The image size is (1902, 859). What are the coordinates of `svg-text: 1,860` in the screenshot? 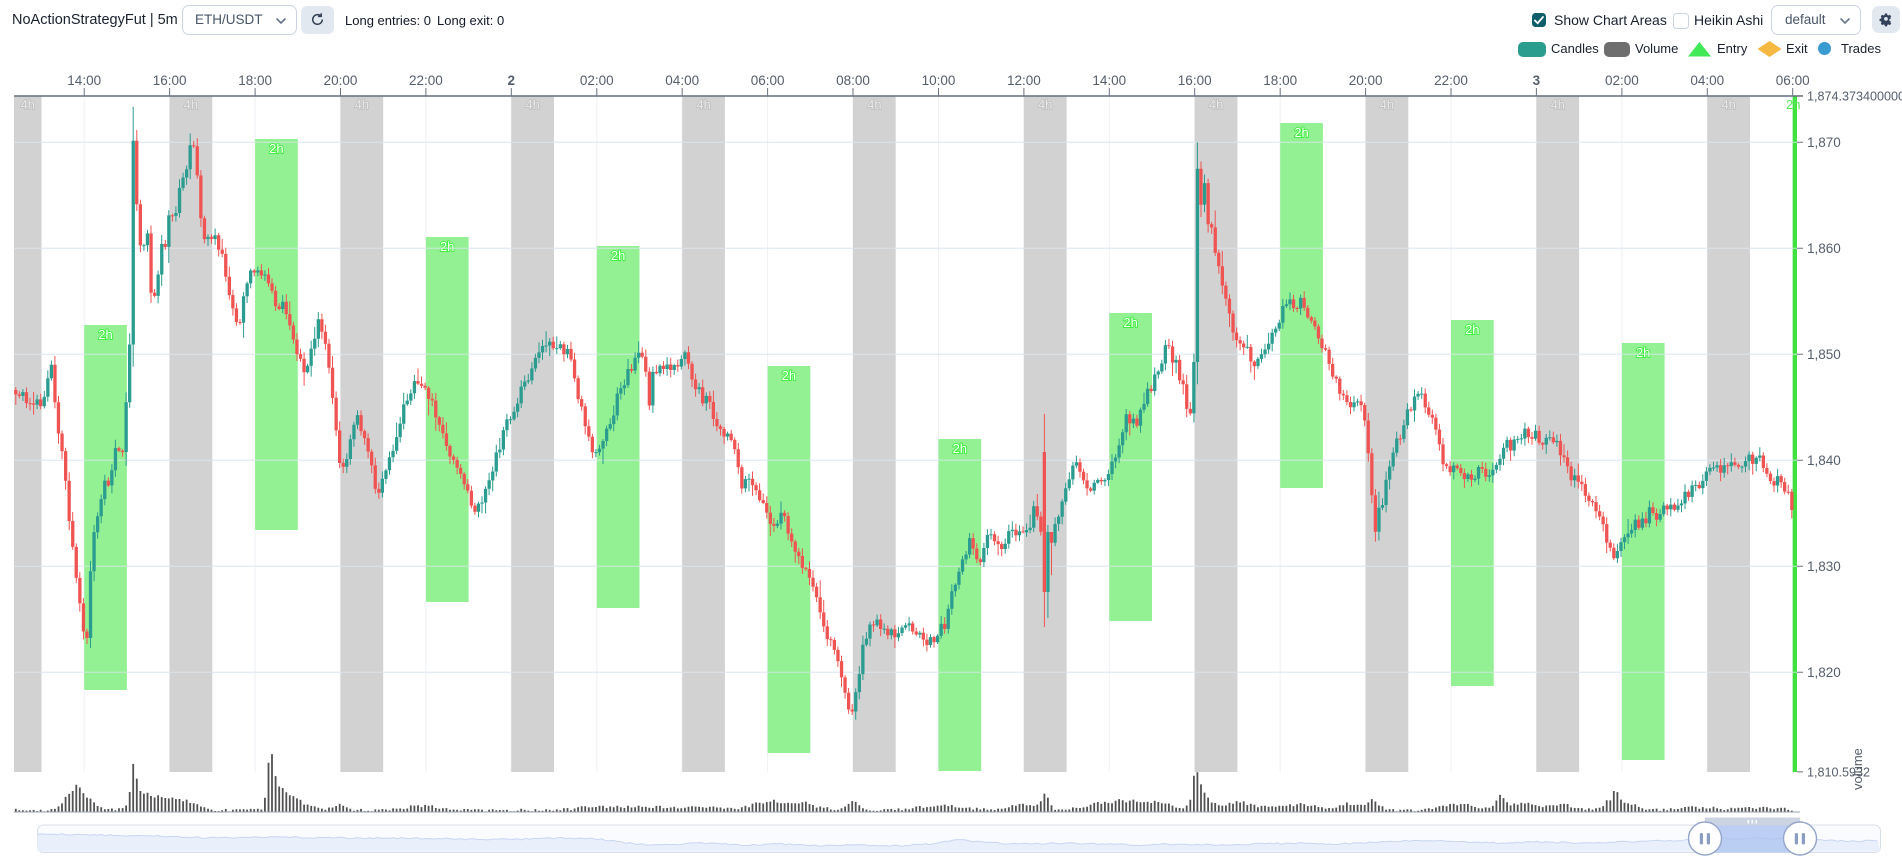 It's located at (1824, 248).